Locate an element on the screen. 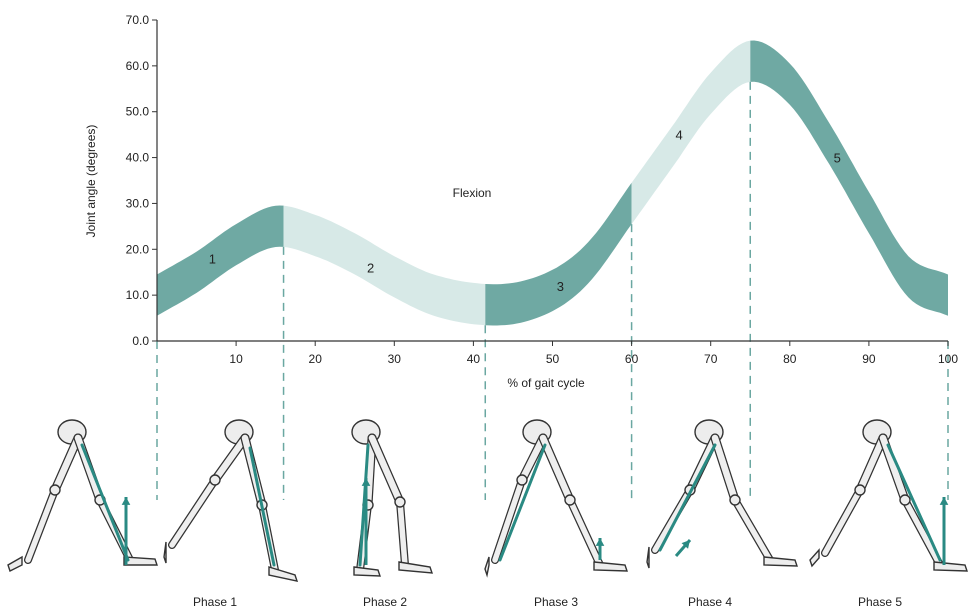  x-tick-label: 40 is located at coordinates (474, 359).